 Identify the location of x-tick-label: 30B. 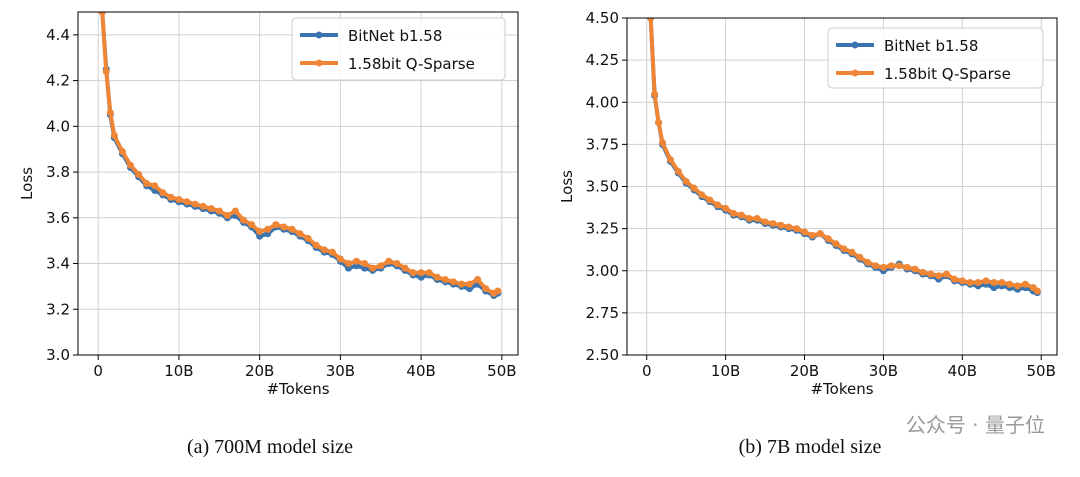
(340, 371).